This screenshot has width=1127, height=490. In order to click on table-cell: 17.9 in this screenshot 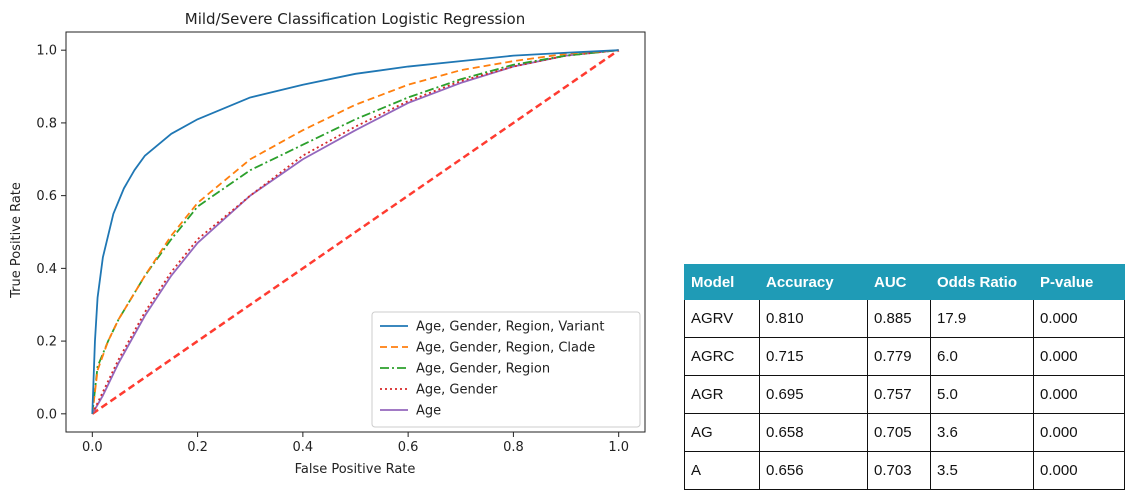, I will do `click(982, 318)`.